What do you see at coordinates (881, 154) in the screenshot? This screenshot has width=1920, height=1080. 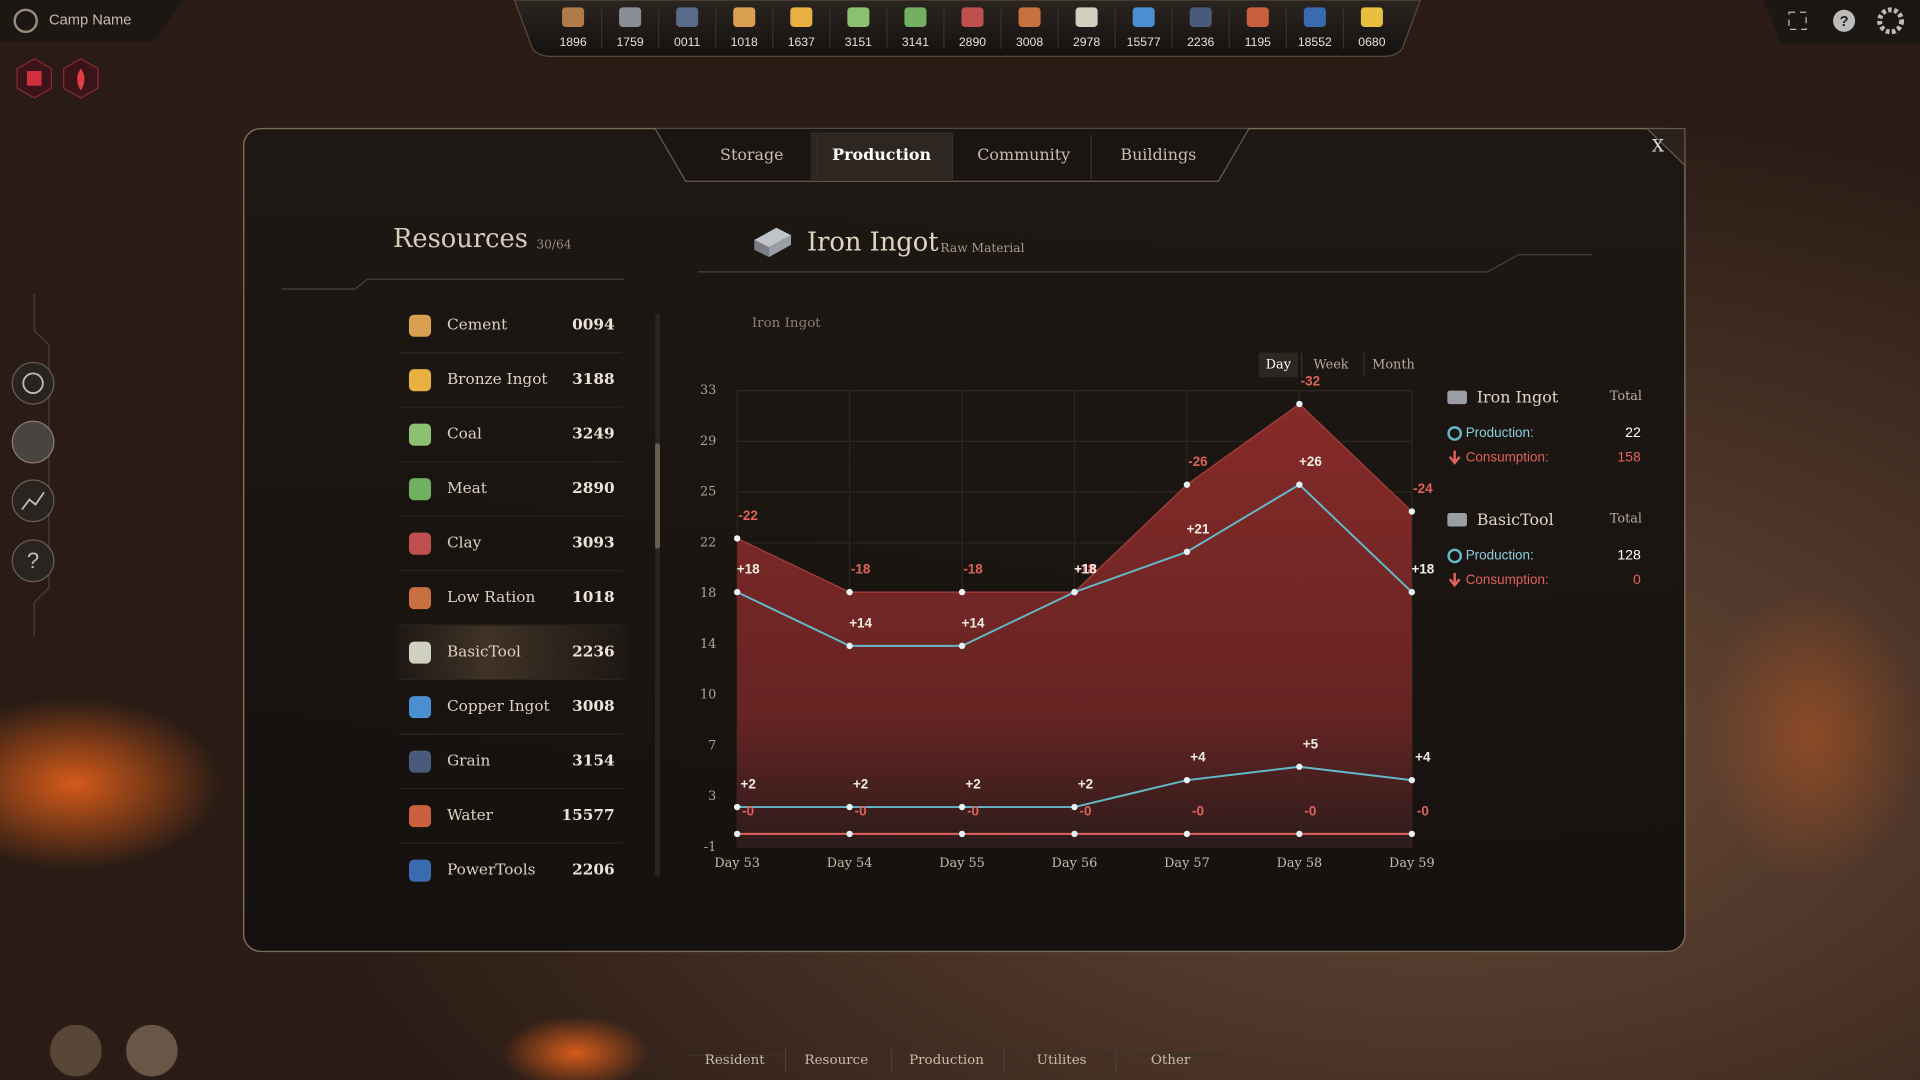 I see `tab: Production` at bounding box center [881, 154].